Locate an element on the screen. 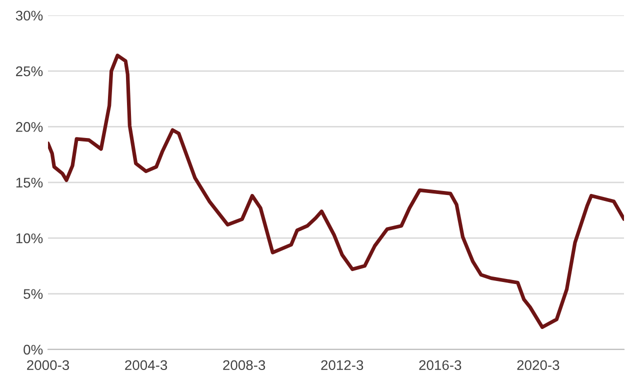 This screenshot has width=640, height=384. y-tick-label: 25% is located at coordinates (29, 71).